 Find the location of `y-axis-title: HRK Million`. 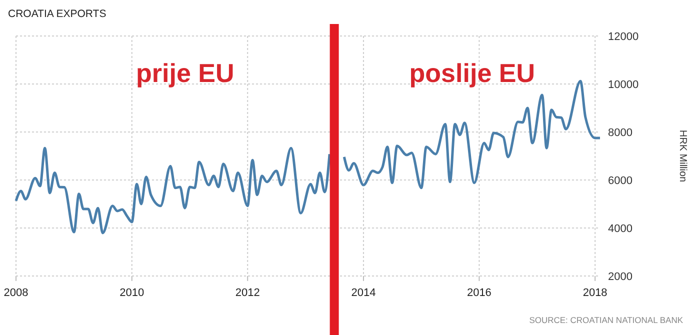

y-axis-title: HRK Million is located at coordinates (682, 156).